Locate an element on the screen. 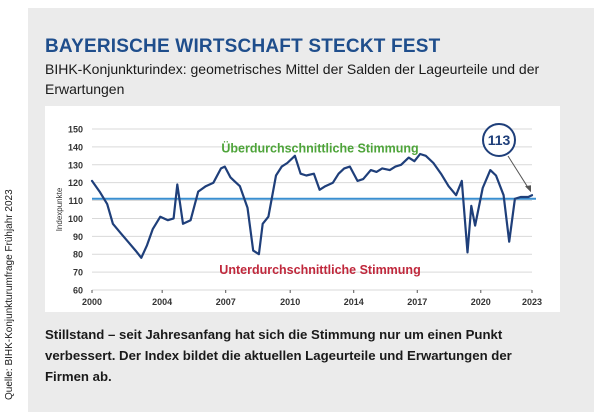 The height and width of the screenshot is (420, 600). callout-bubble is located at coordinates (499, 140).